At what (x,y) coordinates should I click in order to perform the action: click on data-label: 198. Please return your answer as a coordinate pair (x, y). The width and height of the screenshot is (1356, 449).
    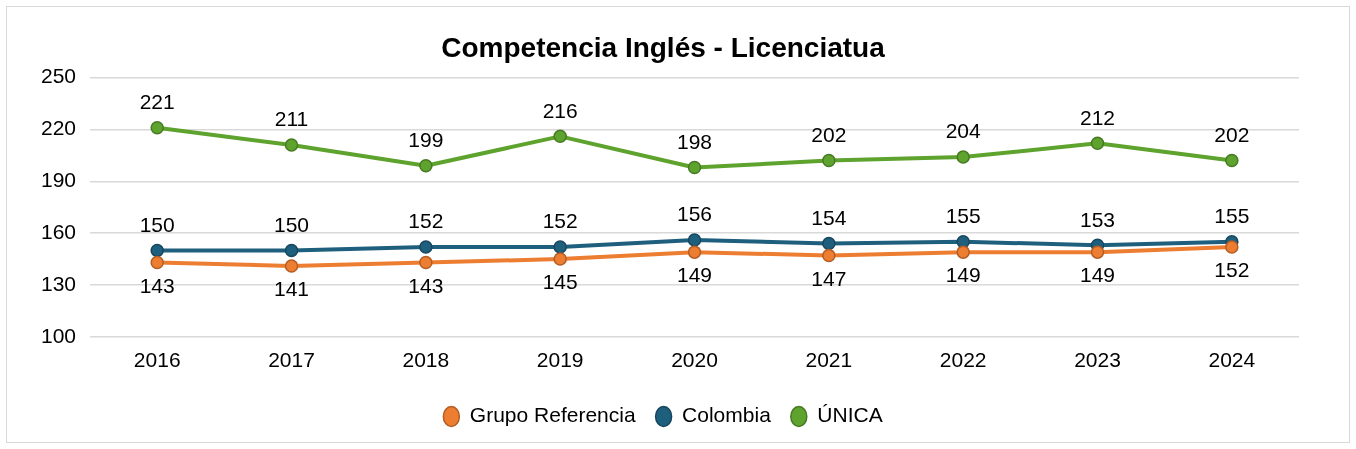
    Looking at the image, I should click on (695, 141).